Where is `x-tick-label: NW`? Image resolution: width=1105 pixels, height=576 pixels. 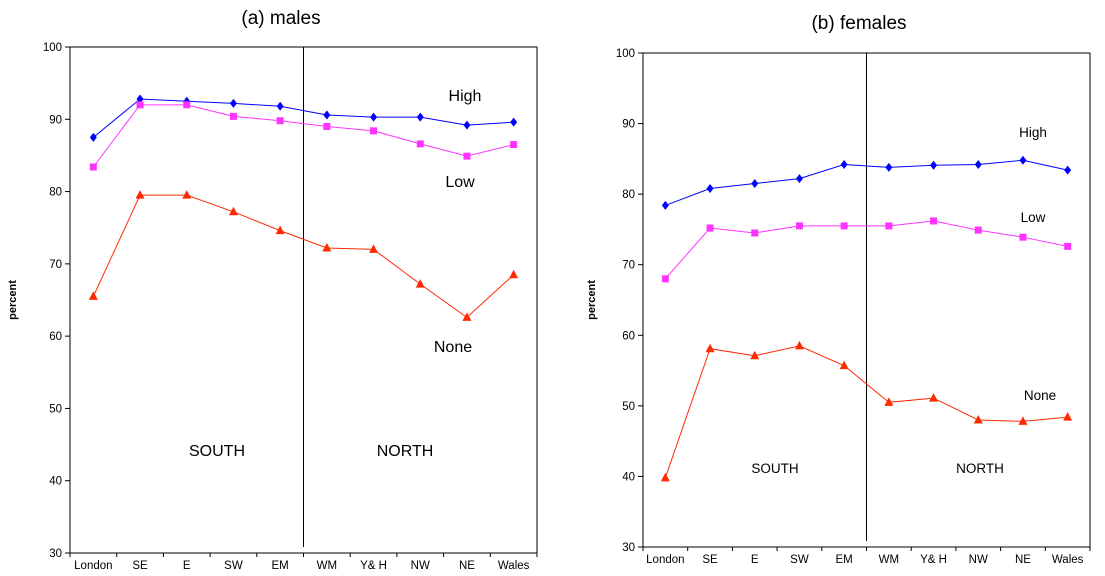 x-tick-label: NW is located at coordinates (978, 560).